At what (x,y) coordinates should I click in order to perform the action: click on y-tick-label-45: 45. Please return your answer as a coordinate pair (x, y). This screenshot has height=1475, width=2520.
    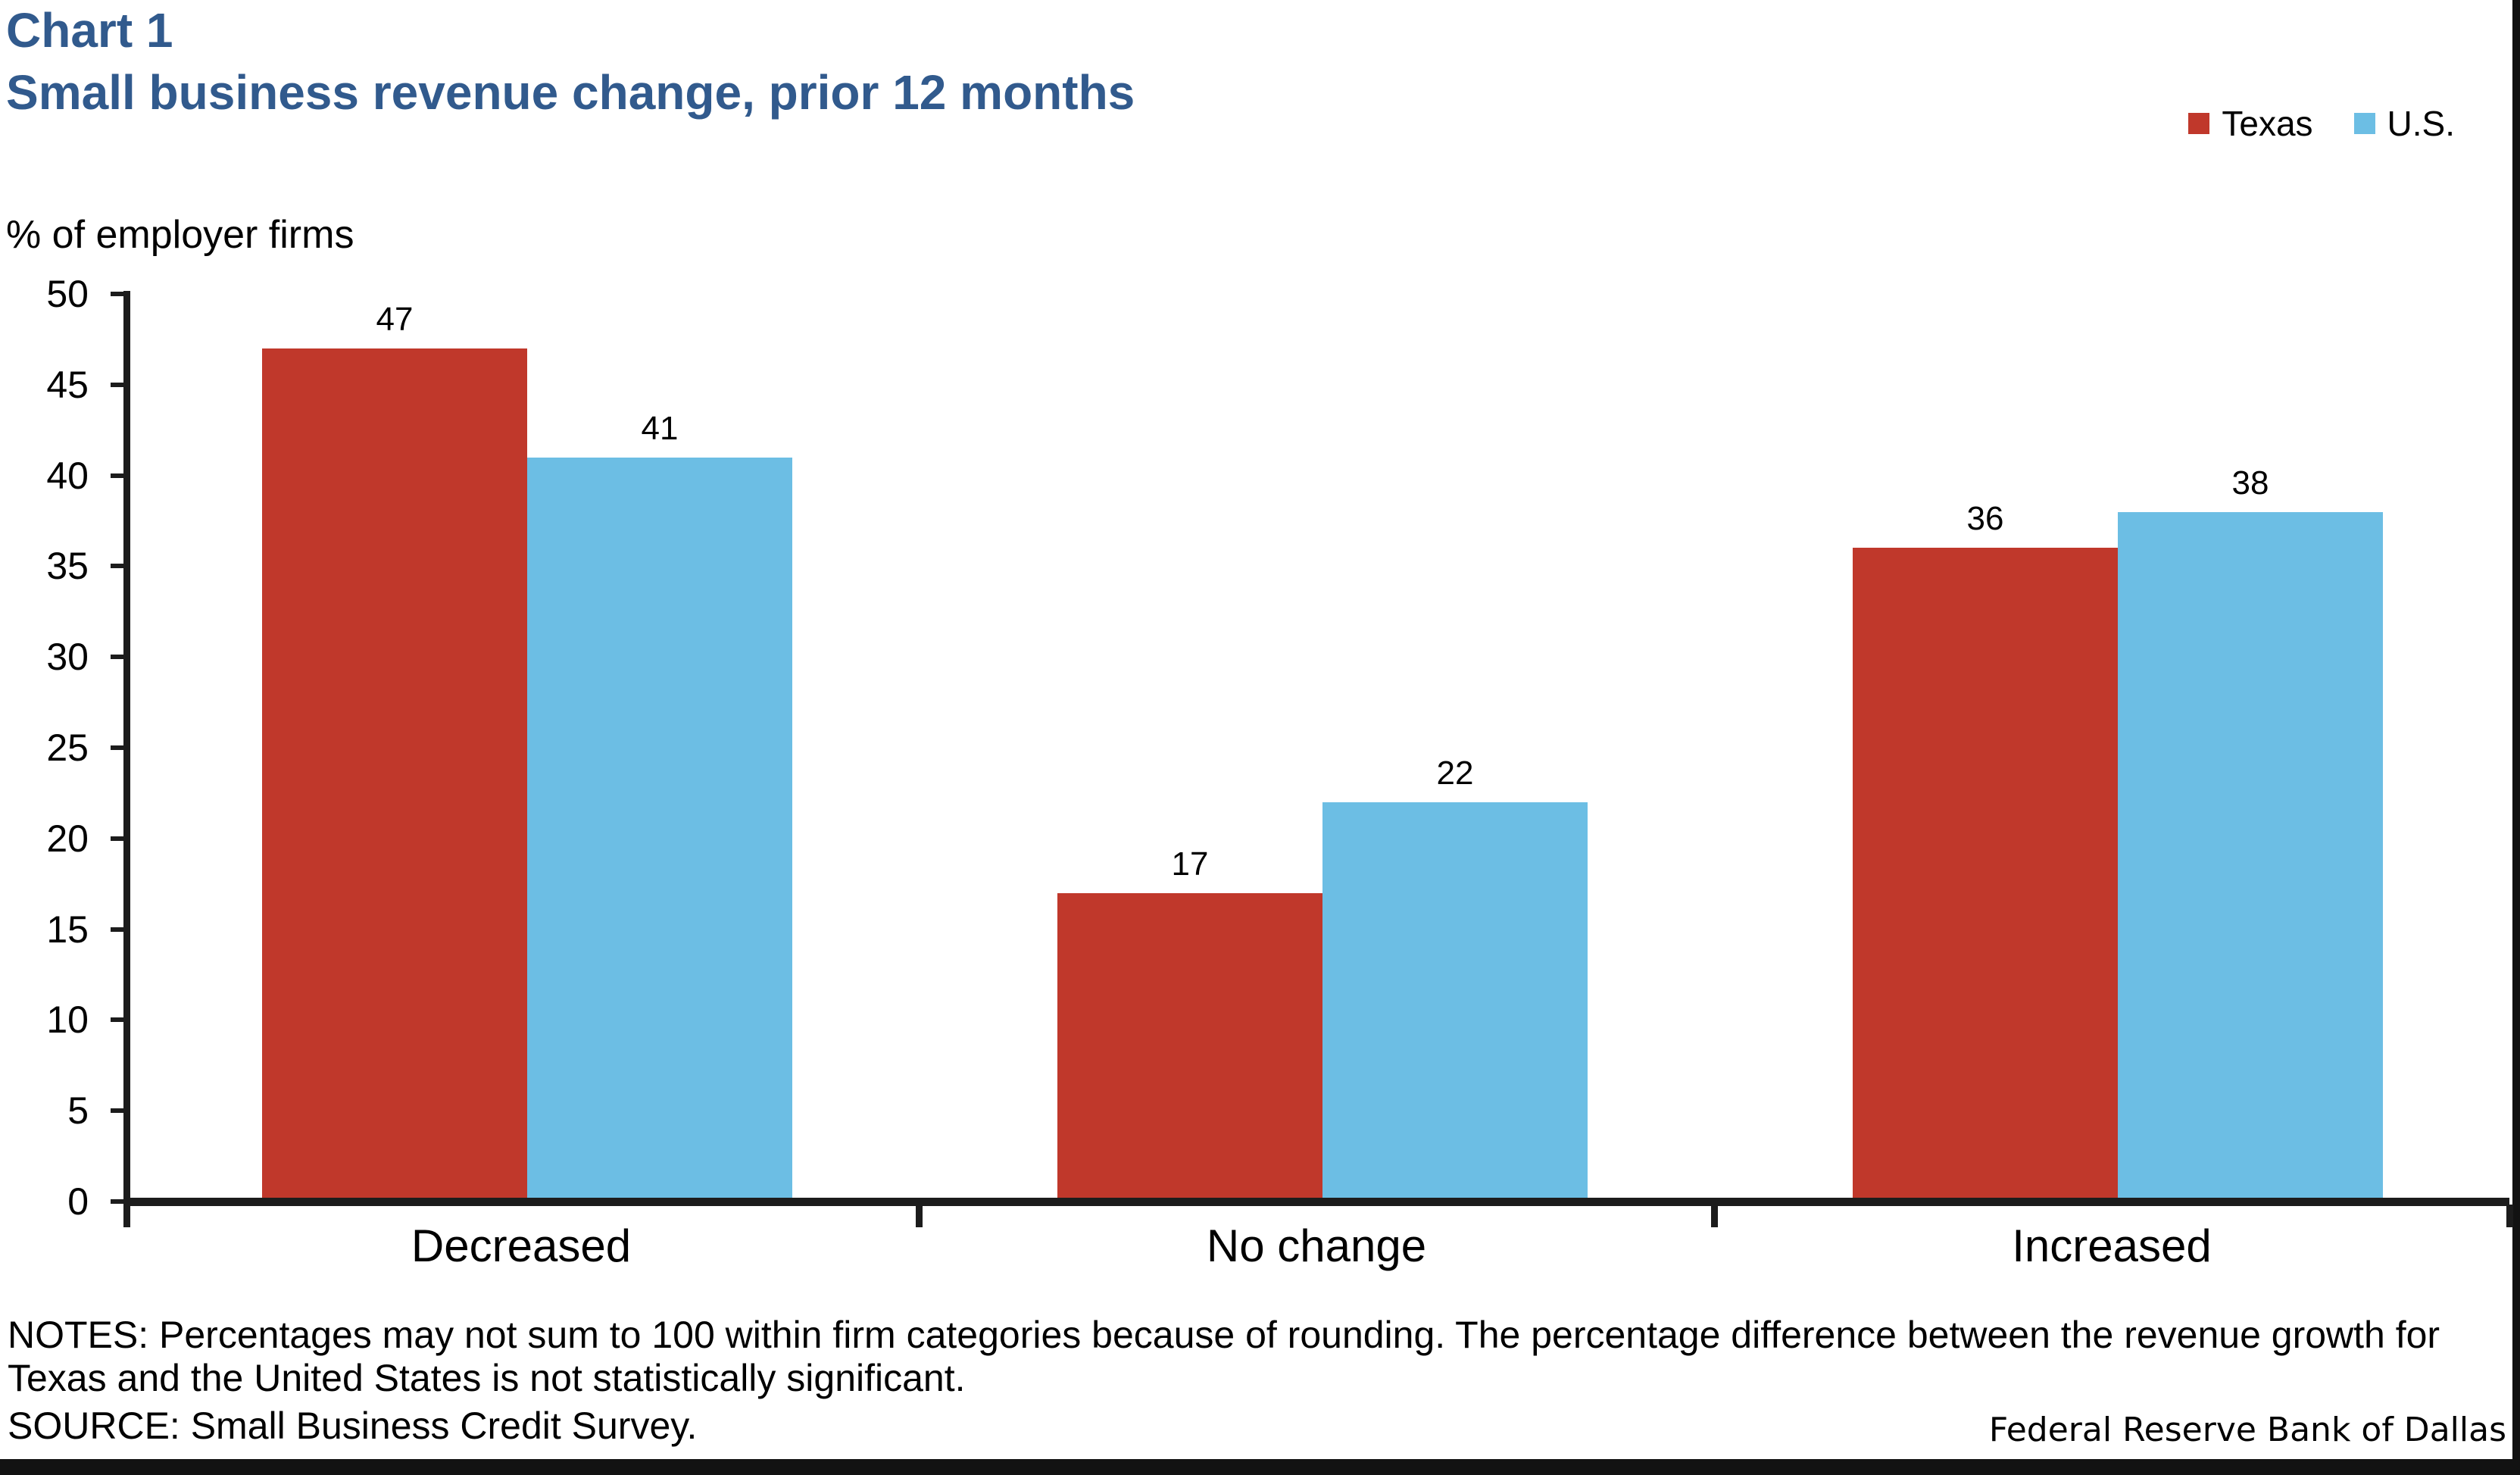
    Looking at the image, I should click on (67, 384).